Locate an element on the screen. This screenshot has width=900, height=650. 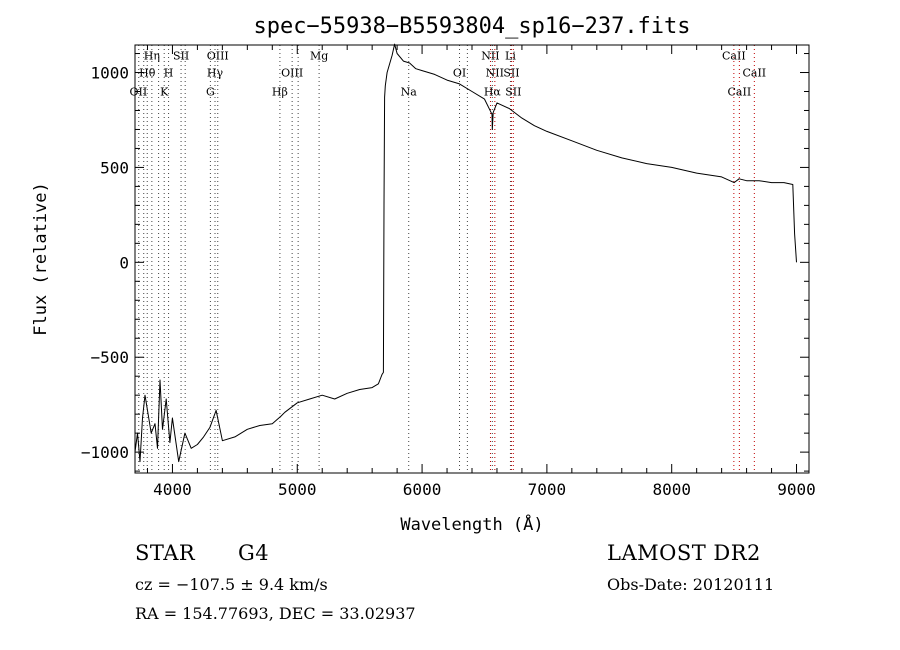
object-class: STAR is located at coordinates (165, 553).